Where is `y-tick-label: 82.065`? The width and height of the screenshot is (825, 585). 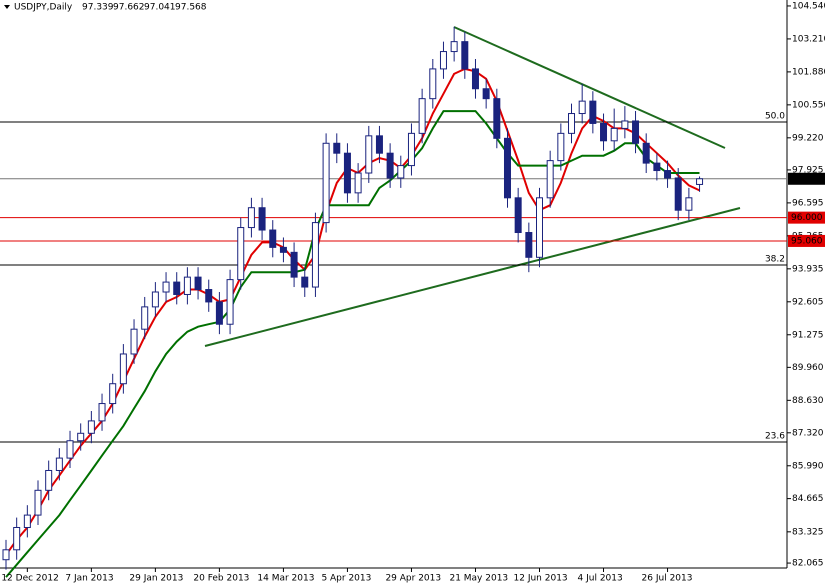 y-tick-label: 82.065 is located at coordinates (808, 564).